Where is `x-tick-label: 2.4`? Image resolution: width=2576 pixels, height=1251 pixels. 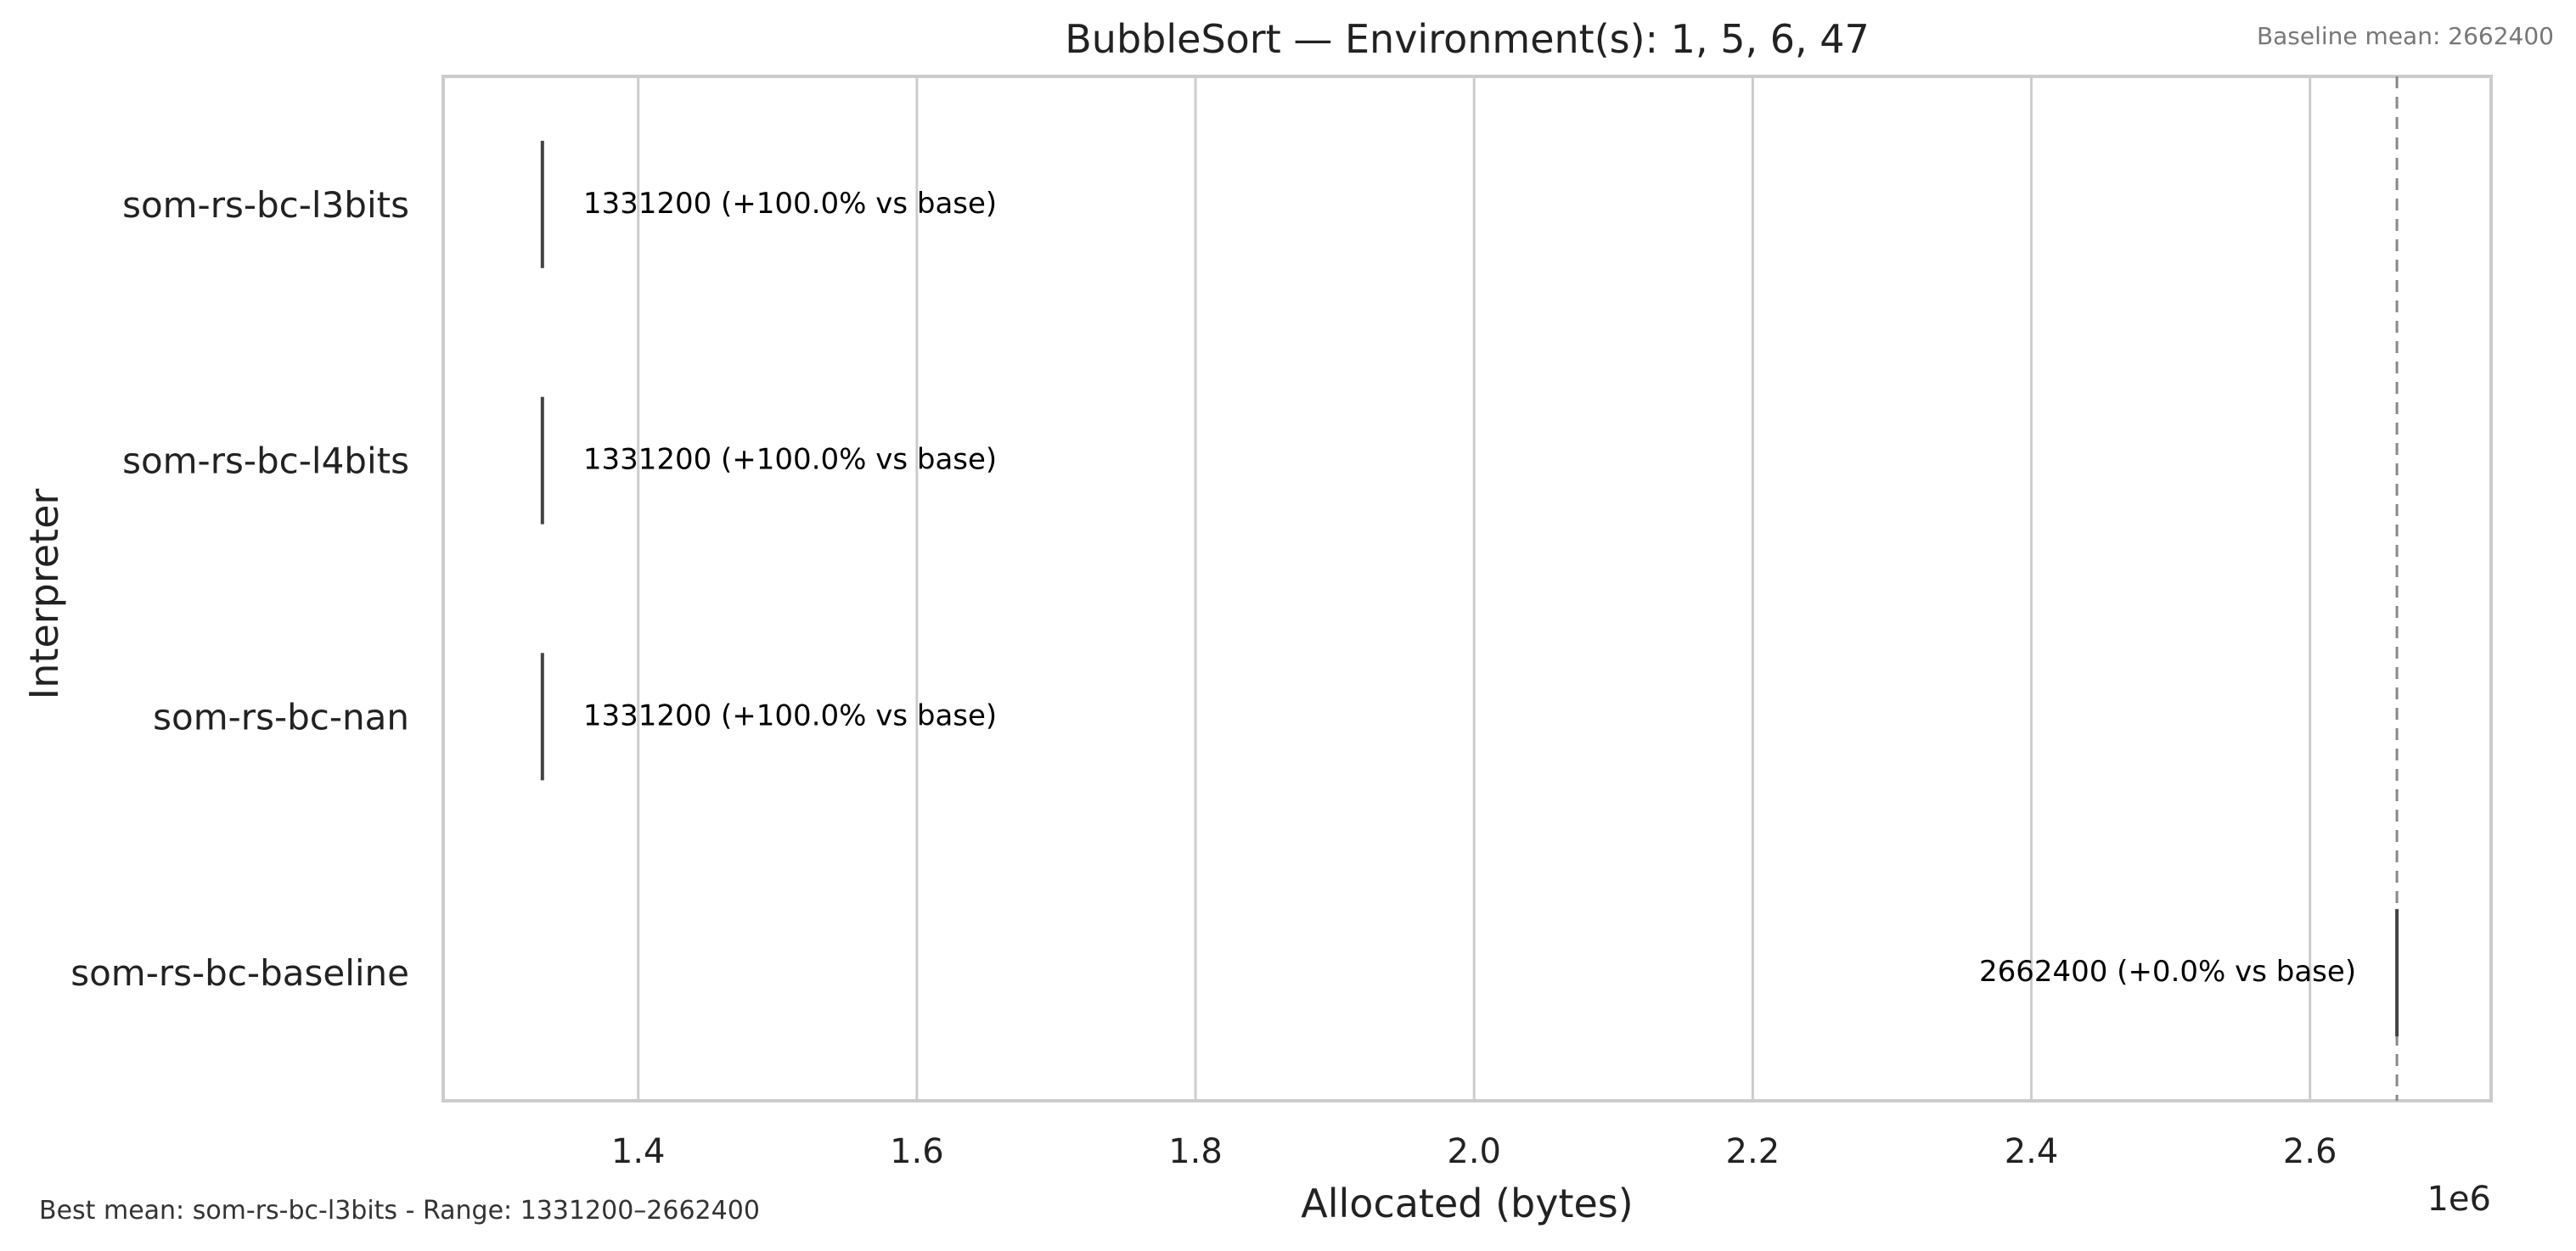 x-tick-label: 2.4 is located at coordinates (2032, 1151).